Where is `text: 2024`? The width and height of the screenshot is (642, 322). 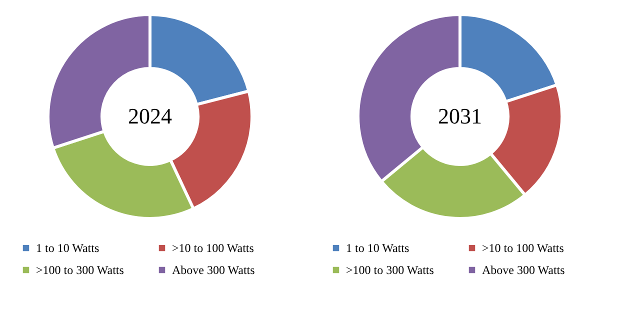
text: 2024 is located at coordinates (150, 116).